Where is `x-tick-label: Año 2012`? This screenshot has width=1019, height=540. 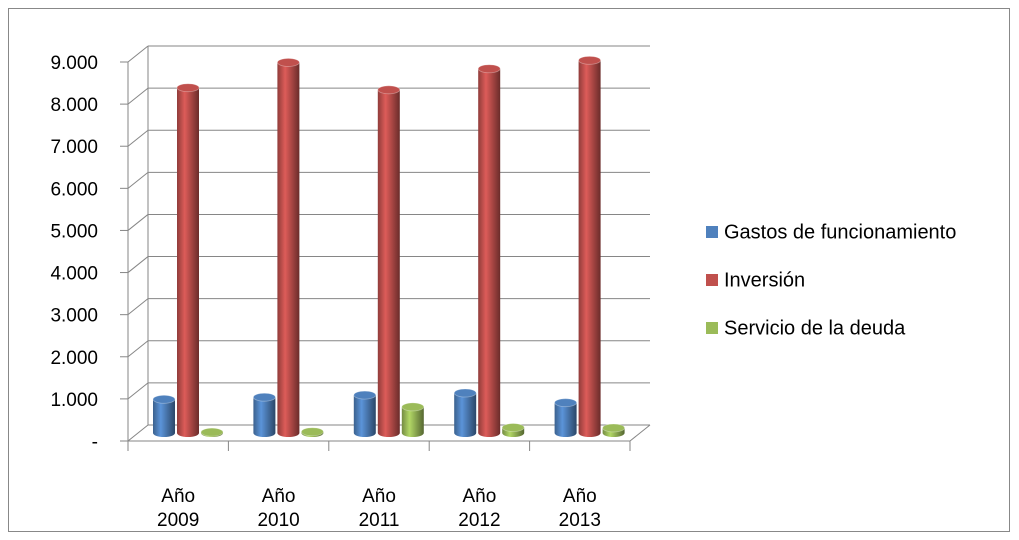
x-tick-label: Año 2012 is located at coordinates (479, 508).